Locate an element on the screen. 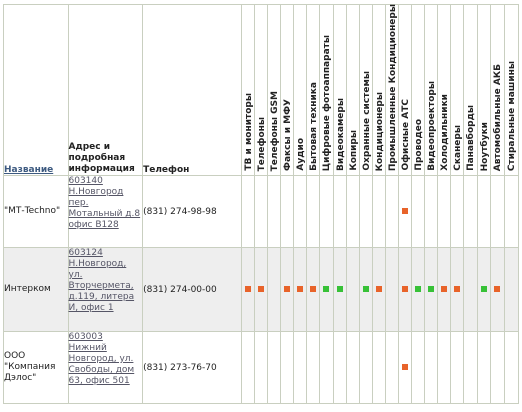  category-header: ТВ и мониторы is located at coordinates (247, 90).